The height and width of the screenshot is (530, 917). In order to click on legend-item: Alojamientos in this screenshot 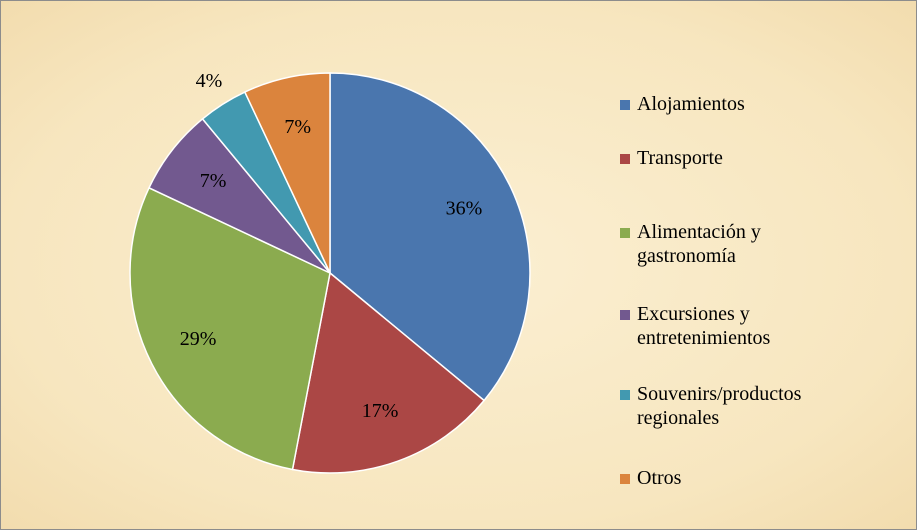, I will do `click(723, 104)`.